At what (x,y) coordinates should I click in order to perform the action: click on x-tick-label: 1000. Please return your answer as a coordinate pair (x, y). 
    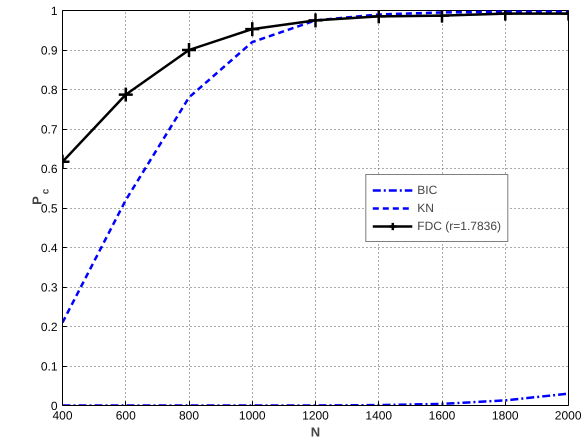
    Looking at the image, I should click on (252, 415).